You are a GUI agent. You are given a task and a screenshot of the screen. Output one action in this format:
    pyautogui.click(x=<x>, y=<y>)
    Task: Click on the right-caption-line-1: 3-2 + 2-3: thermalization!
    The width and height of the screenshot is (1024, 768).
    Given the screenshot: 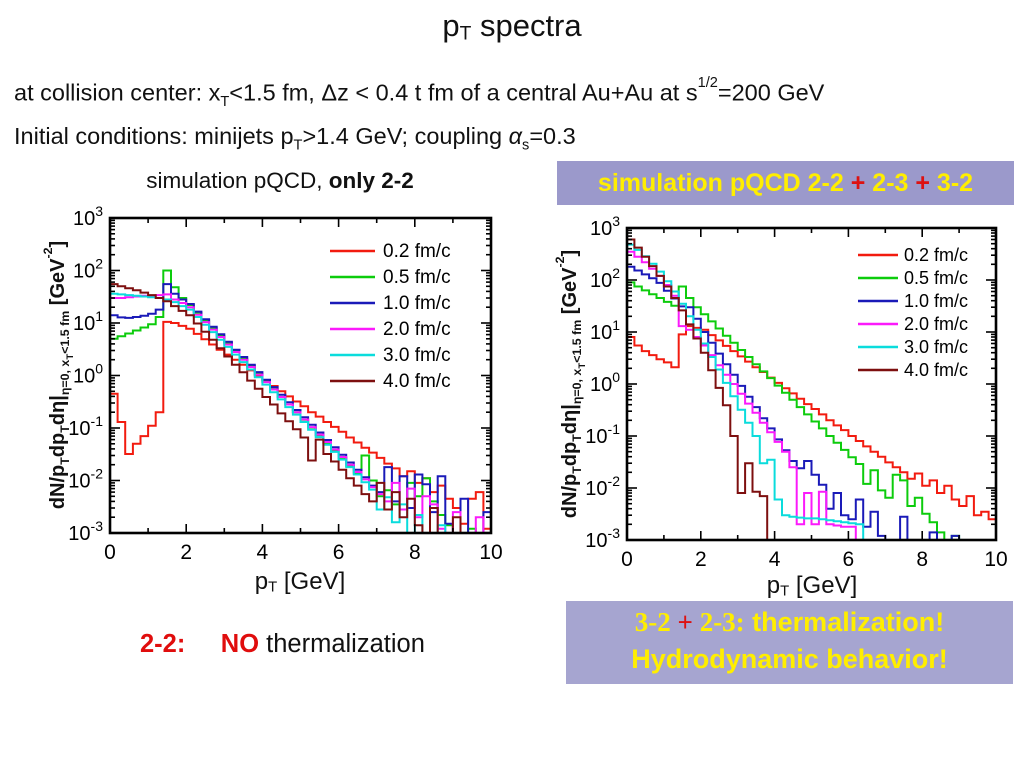 What is the action you would take?
    pyautogui.click(x=789, y=622)
    